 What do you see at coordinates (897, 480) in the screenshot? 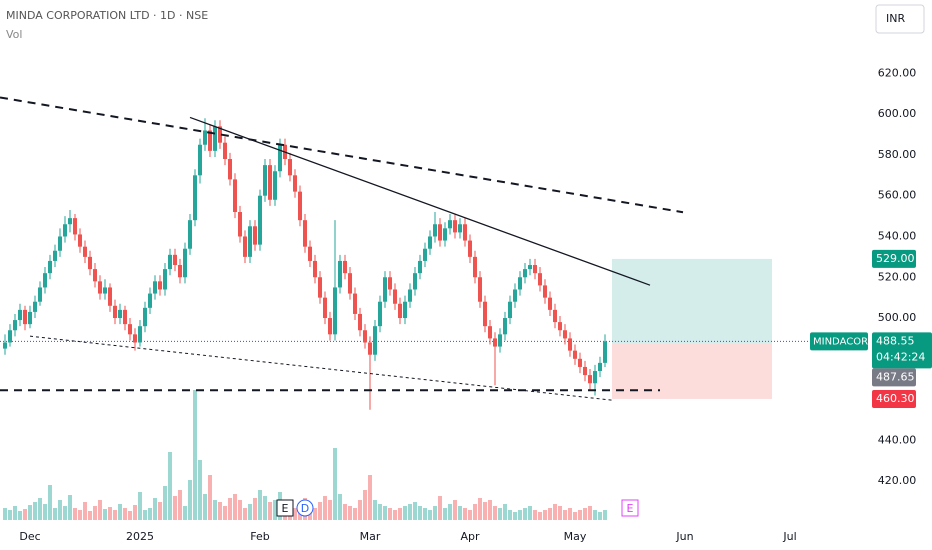
I see `y-tick-label: 420.00` at bounding box center [897, 480].